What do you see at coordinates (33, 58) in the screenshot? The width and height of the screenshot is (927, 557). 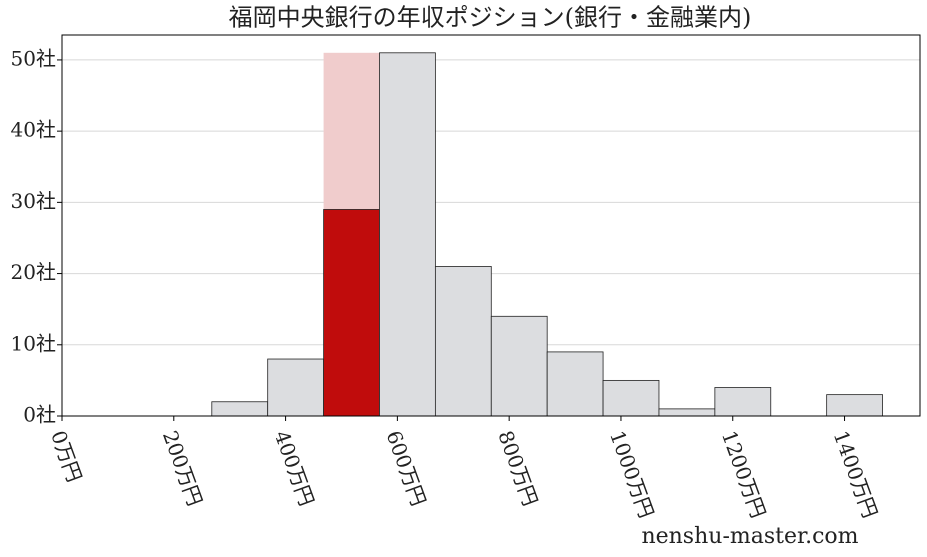 I see `y-tick-label: 50社` at bounding box center [33, 58].